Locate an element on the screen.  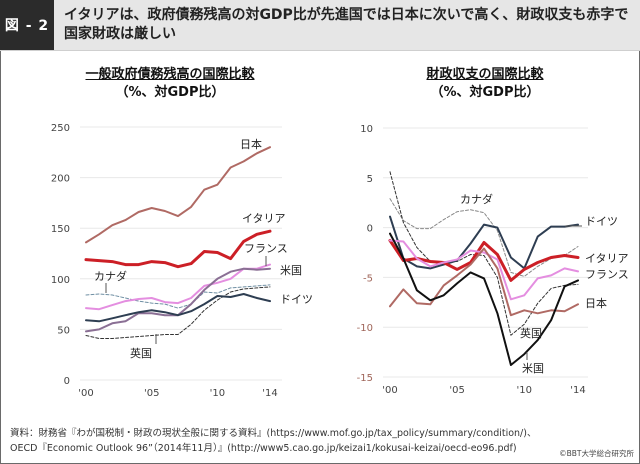
left-chart-title-block: 一般政府債務残高の国際比較 （%、対GDP比） is located at coordinates (170, 84).